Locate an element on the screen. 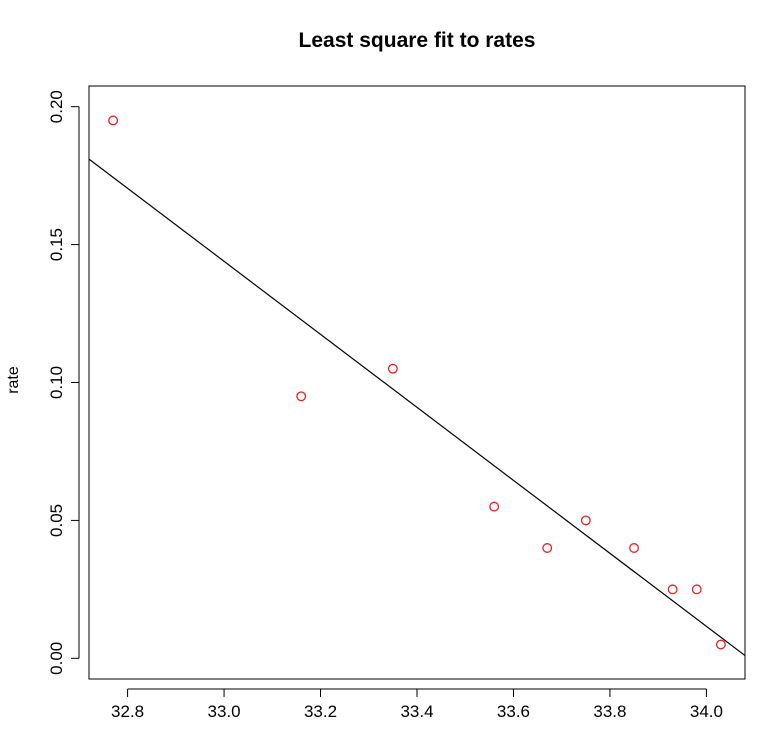 The image size is (766, 733). x-tick-label: 34.0 is located at coordinates (706, 711).